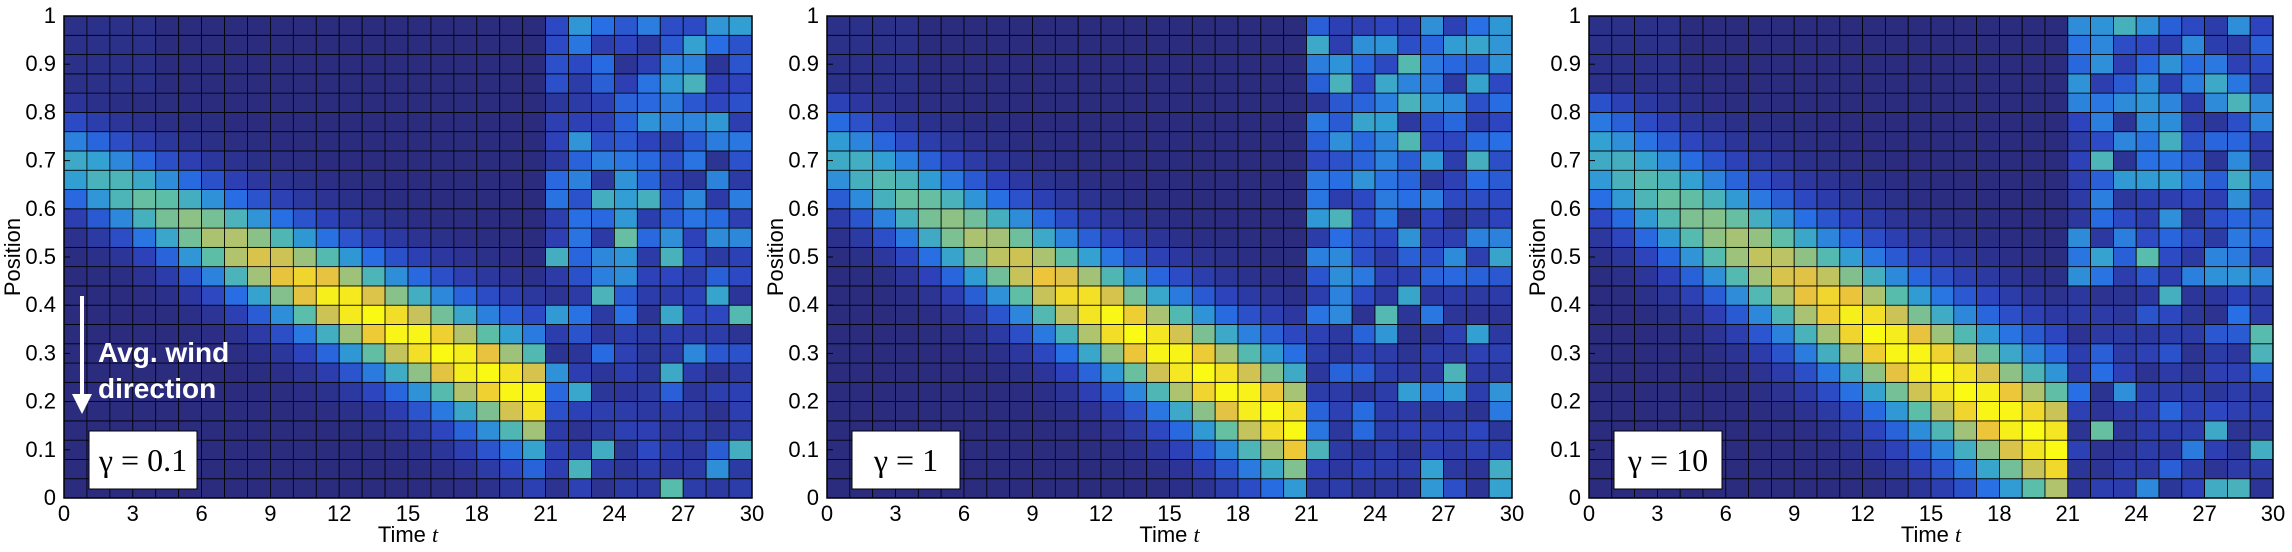 This screenshot has height=552, width=2292. Describe the element at coordinates (803, 352) in the screenshot. I see `y-tick-label: 0.3` at that location.